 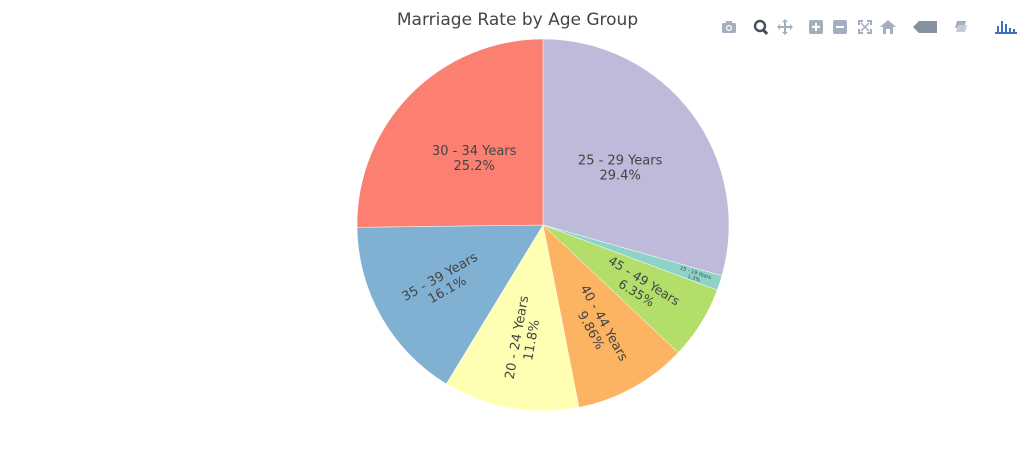 What do you see at coordinates (474, 166) in the screenshot?
I see `slice-label-percent: 25.2%` at bounding box center [474, 166].